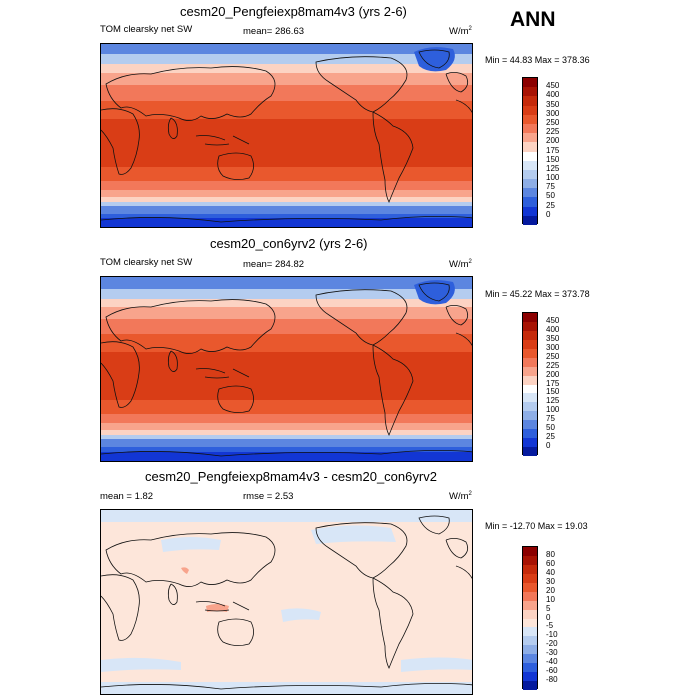  I want to click on colorbar-tick-label: 350, so click(553, 338).